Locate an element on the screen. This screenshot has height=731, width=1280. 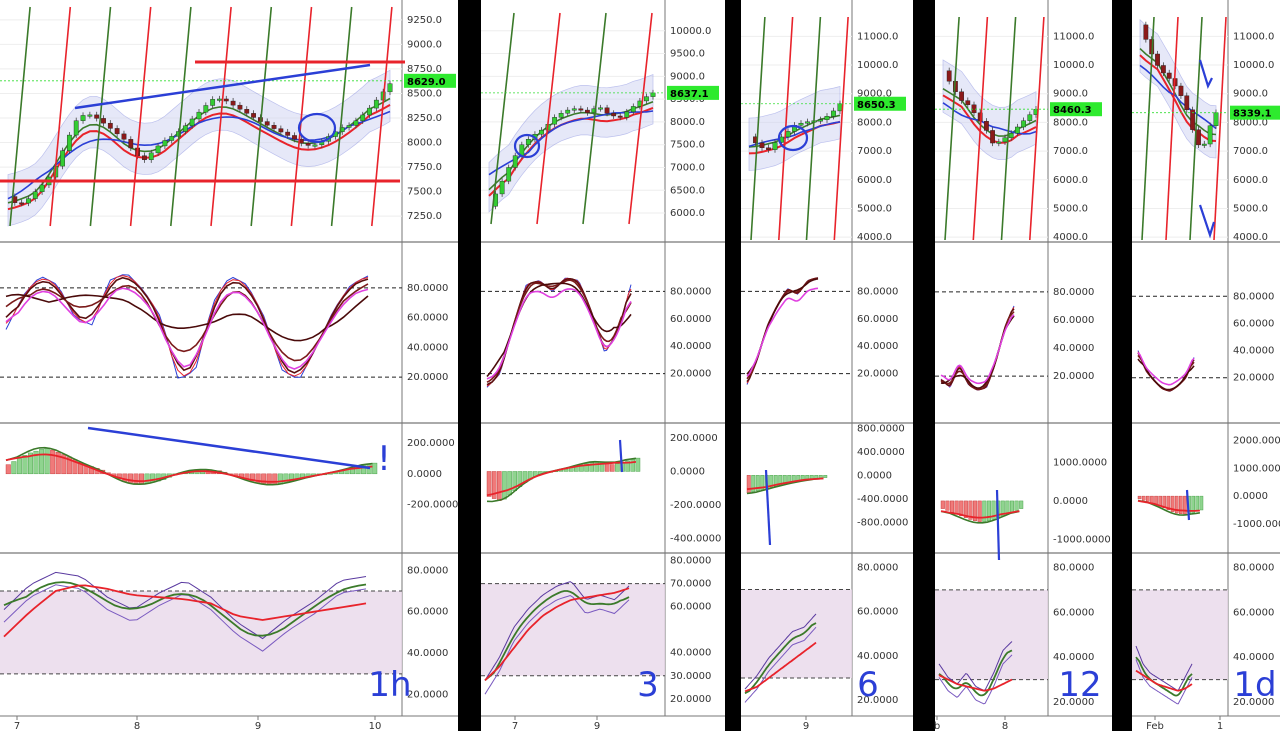
rsi-axis-ticks: 80.0000 60.0000 40.0000 20.0000 is located at coordinates (1253, 635).